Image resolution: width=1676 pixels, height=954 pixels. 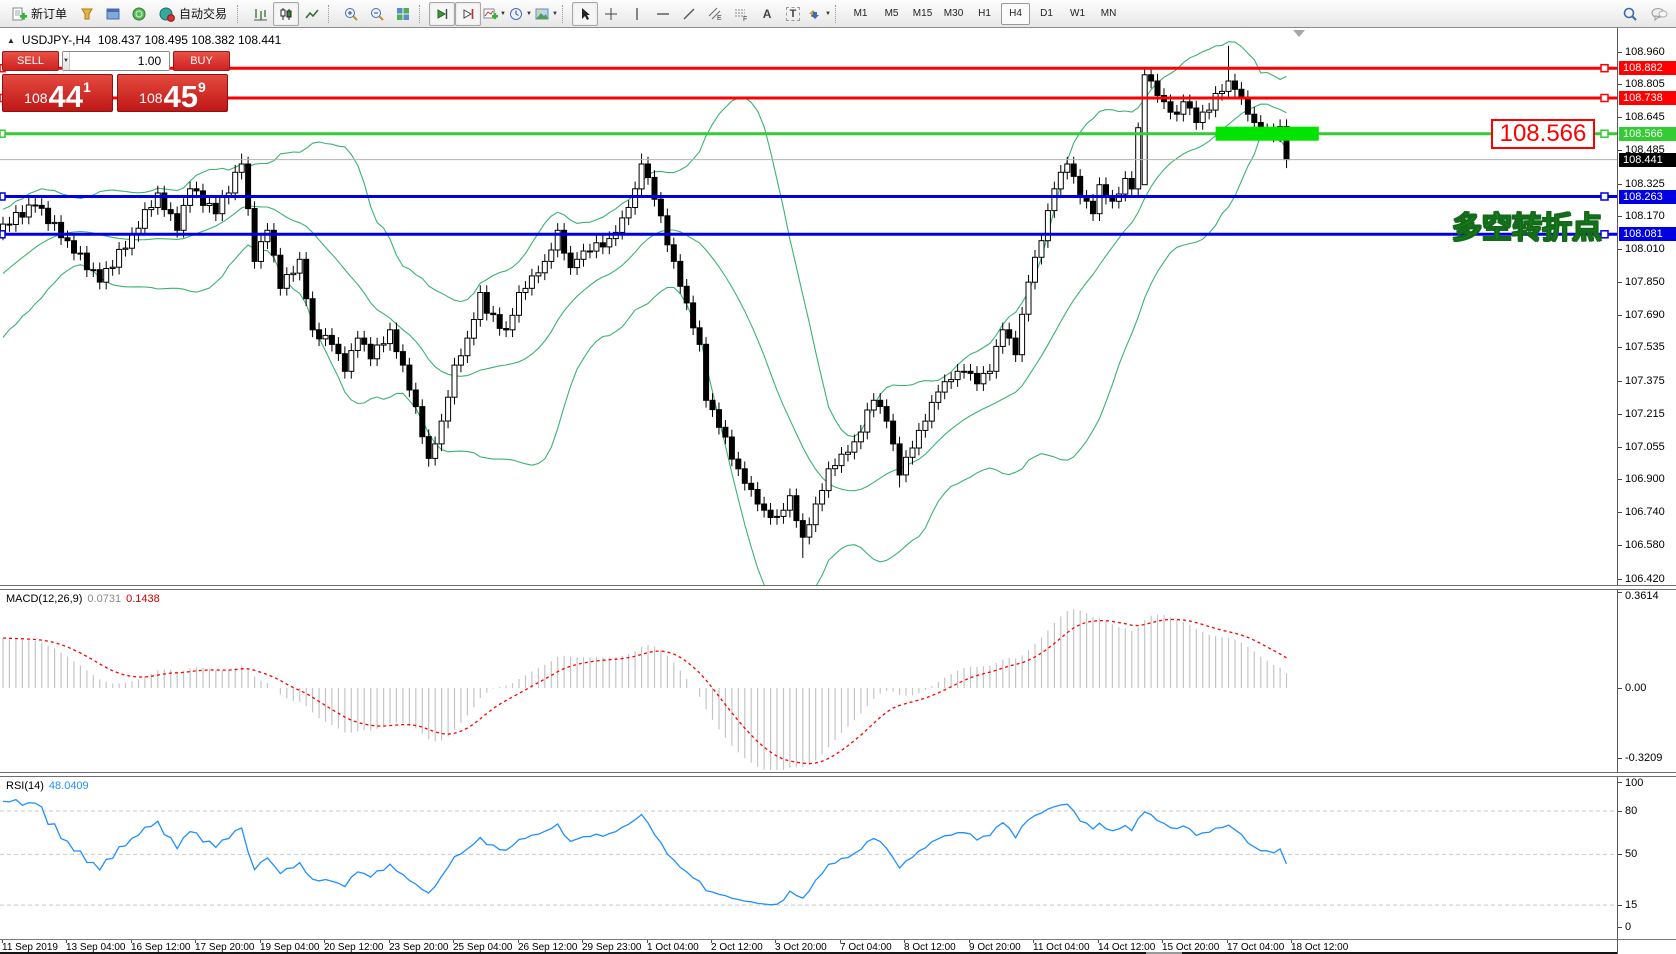 I want to click on timeframe-button-h1: H1, so click(x=984, y=13).